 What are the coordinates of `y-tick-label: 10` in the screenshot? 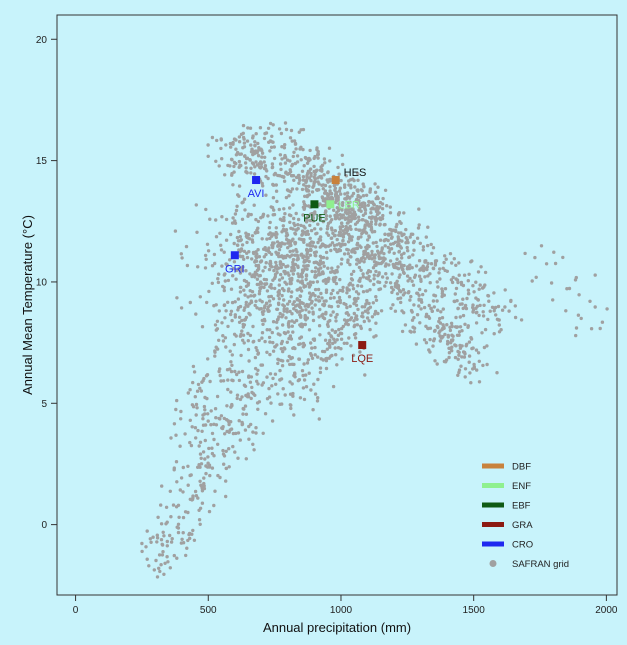 It's located at (42, 282).